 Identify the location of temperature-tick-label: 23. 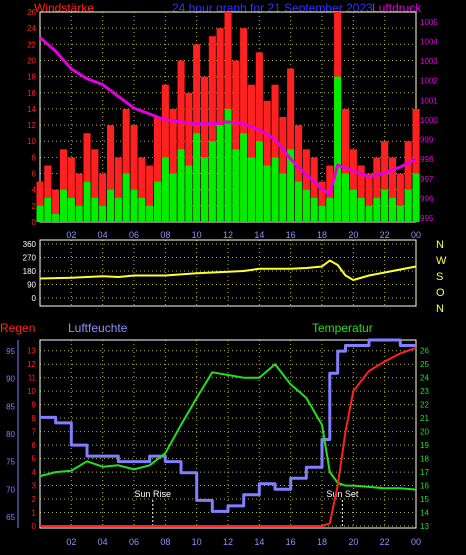
(424, 391).